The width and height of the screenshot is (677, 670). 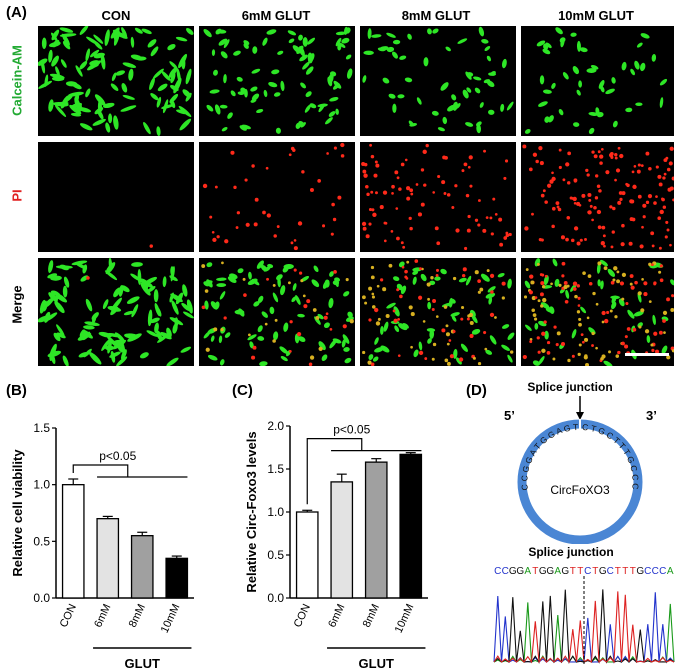 What do you see at coordinates (275, 598) in the screenshot?
I see `y-tick-label: 0.0` at bounding box center [275, 598].